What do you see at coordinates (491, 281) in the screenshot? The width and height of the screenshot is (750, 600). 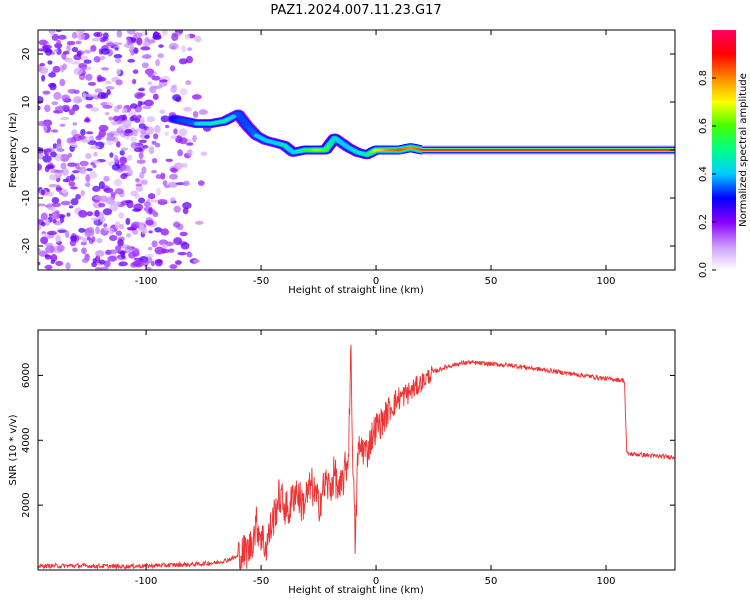 I see `spectrogram-x-tick-label: 50` at bounding box center [491, 281].